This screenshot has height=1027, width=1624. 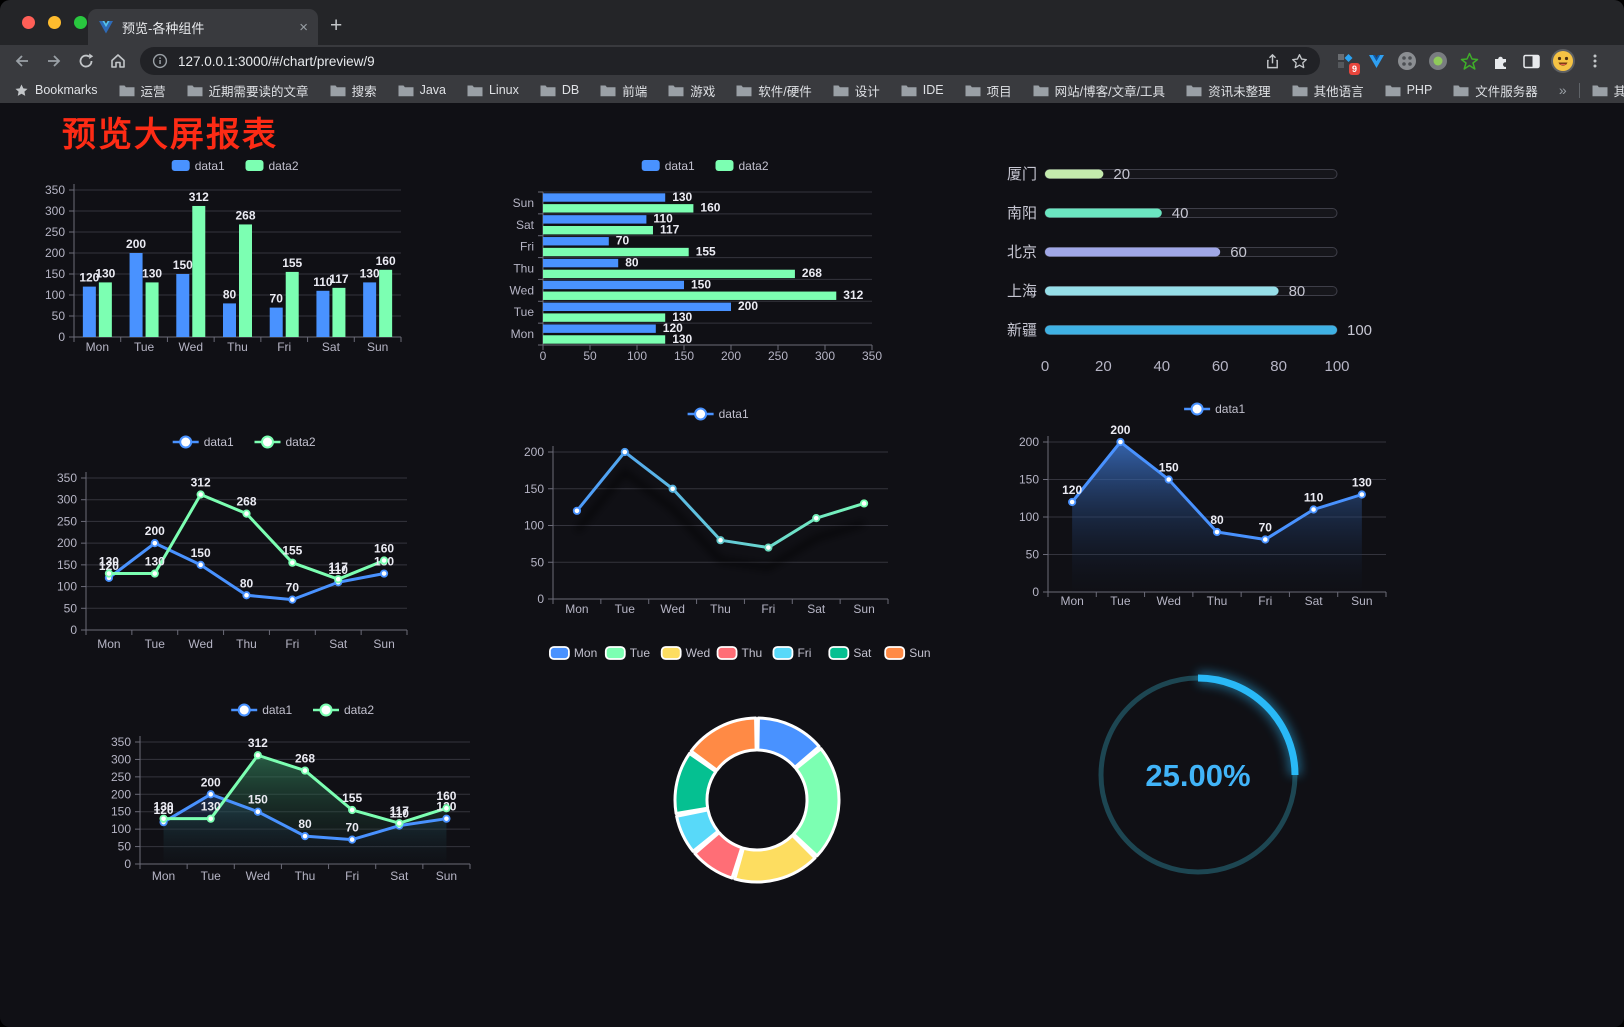 I want to click on svg-text: Sat, so click(x=338, y=644).